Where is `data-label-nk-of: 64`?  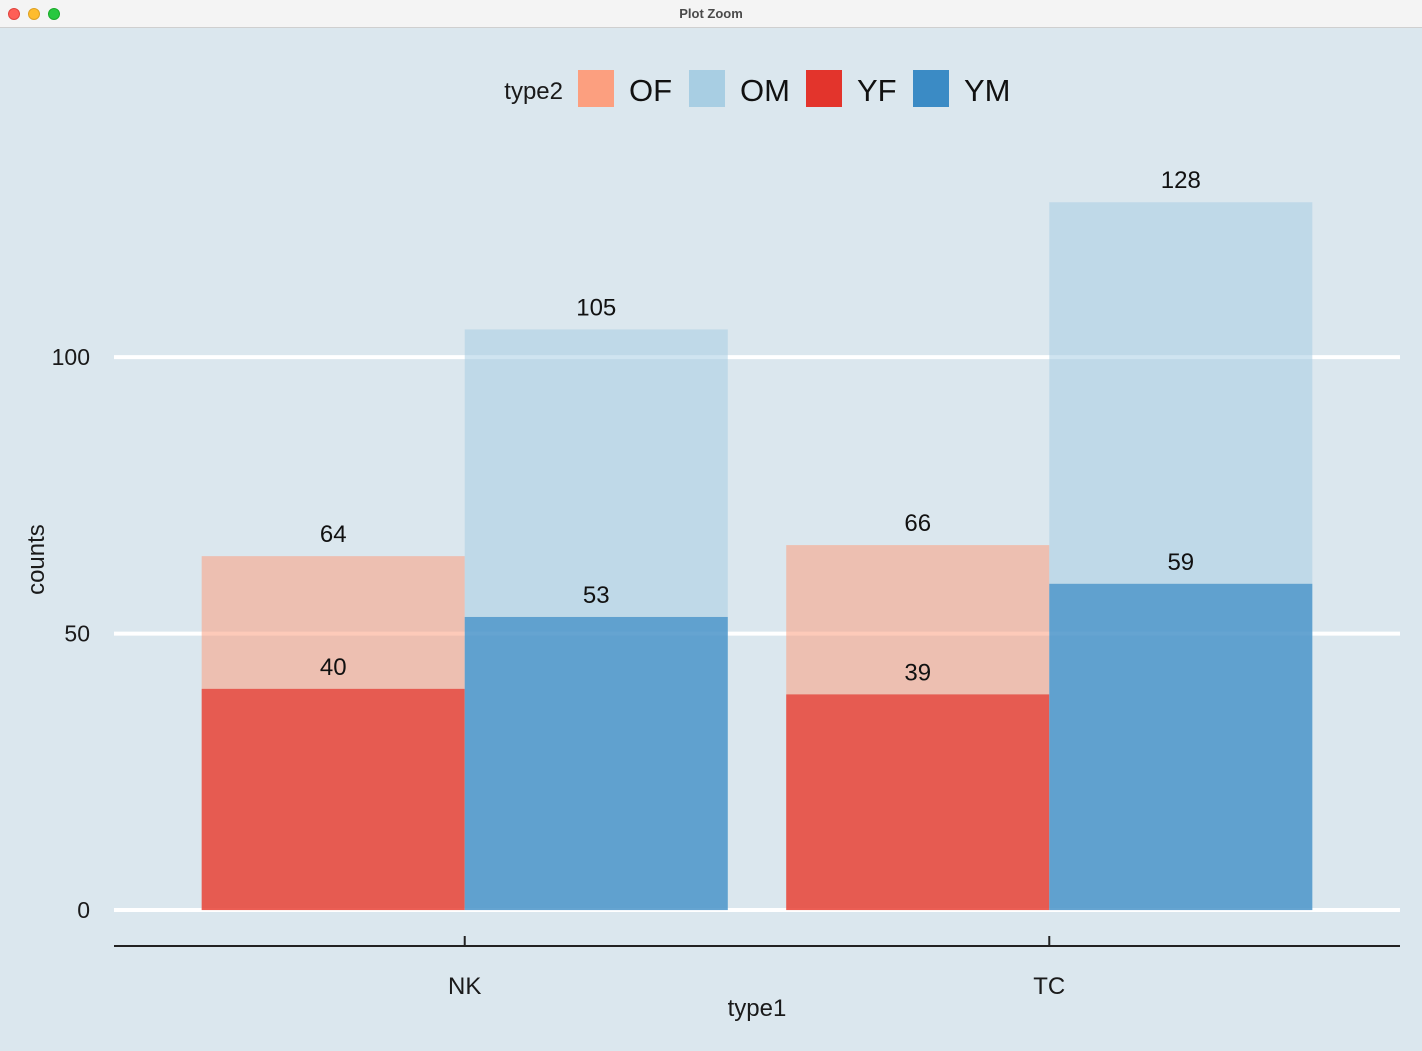
data-label-nk-of: 64 is located at coordinates (333, 534).